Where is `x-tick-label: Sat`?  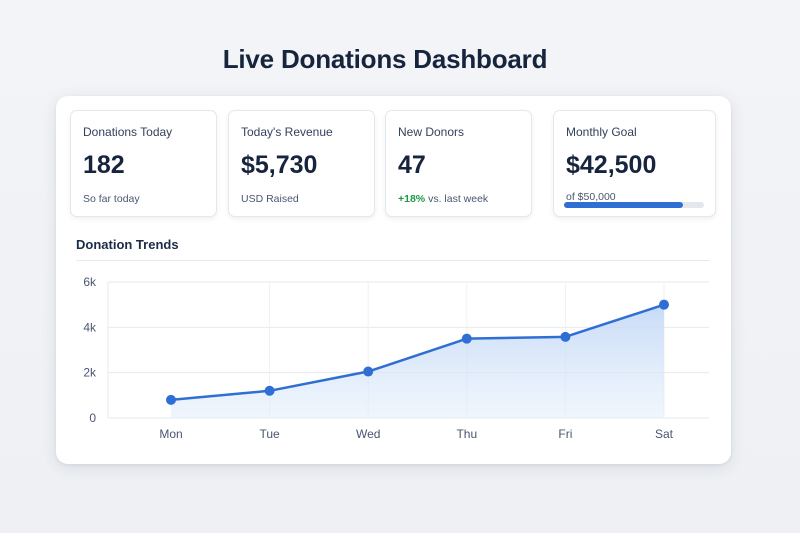
x-tick-label: Sat is located at coordinates (664, 434).